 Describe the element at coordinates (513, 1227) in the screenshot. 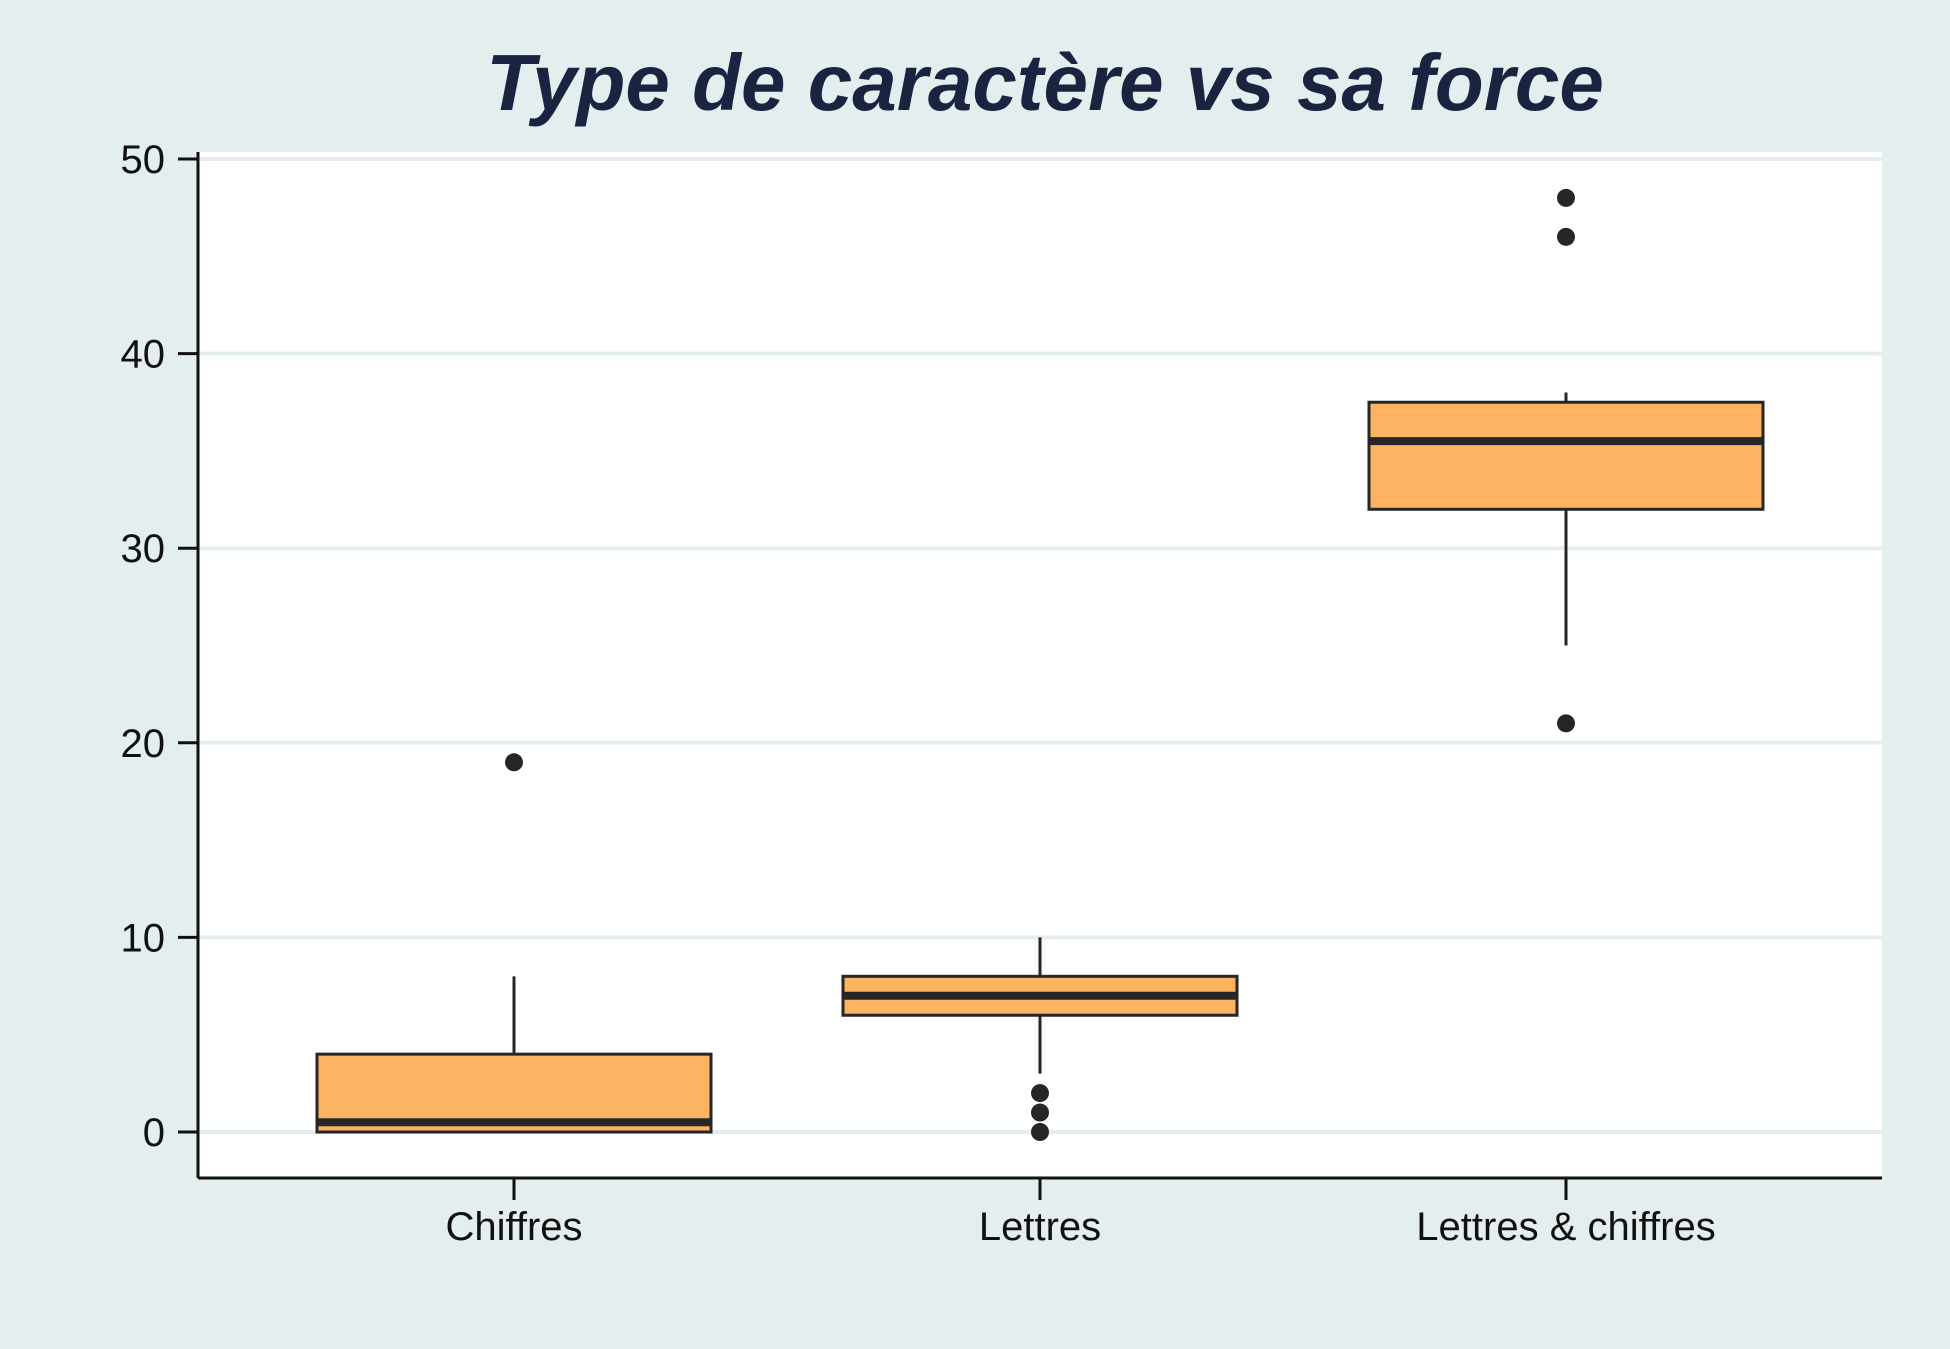

I see `x-tick-label: Chiffres` at that location.